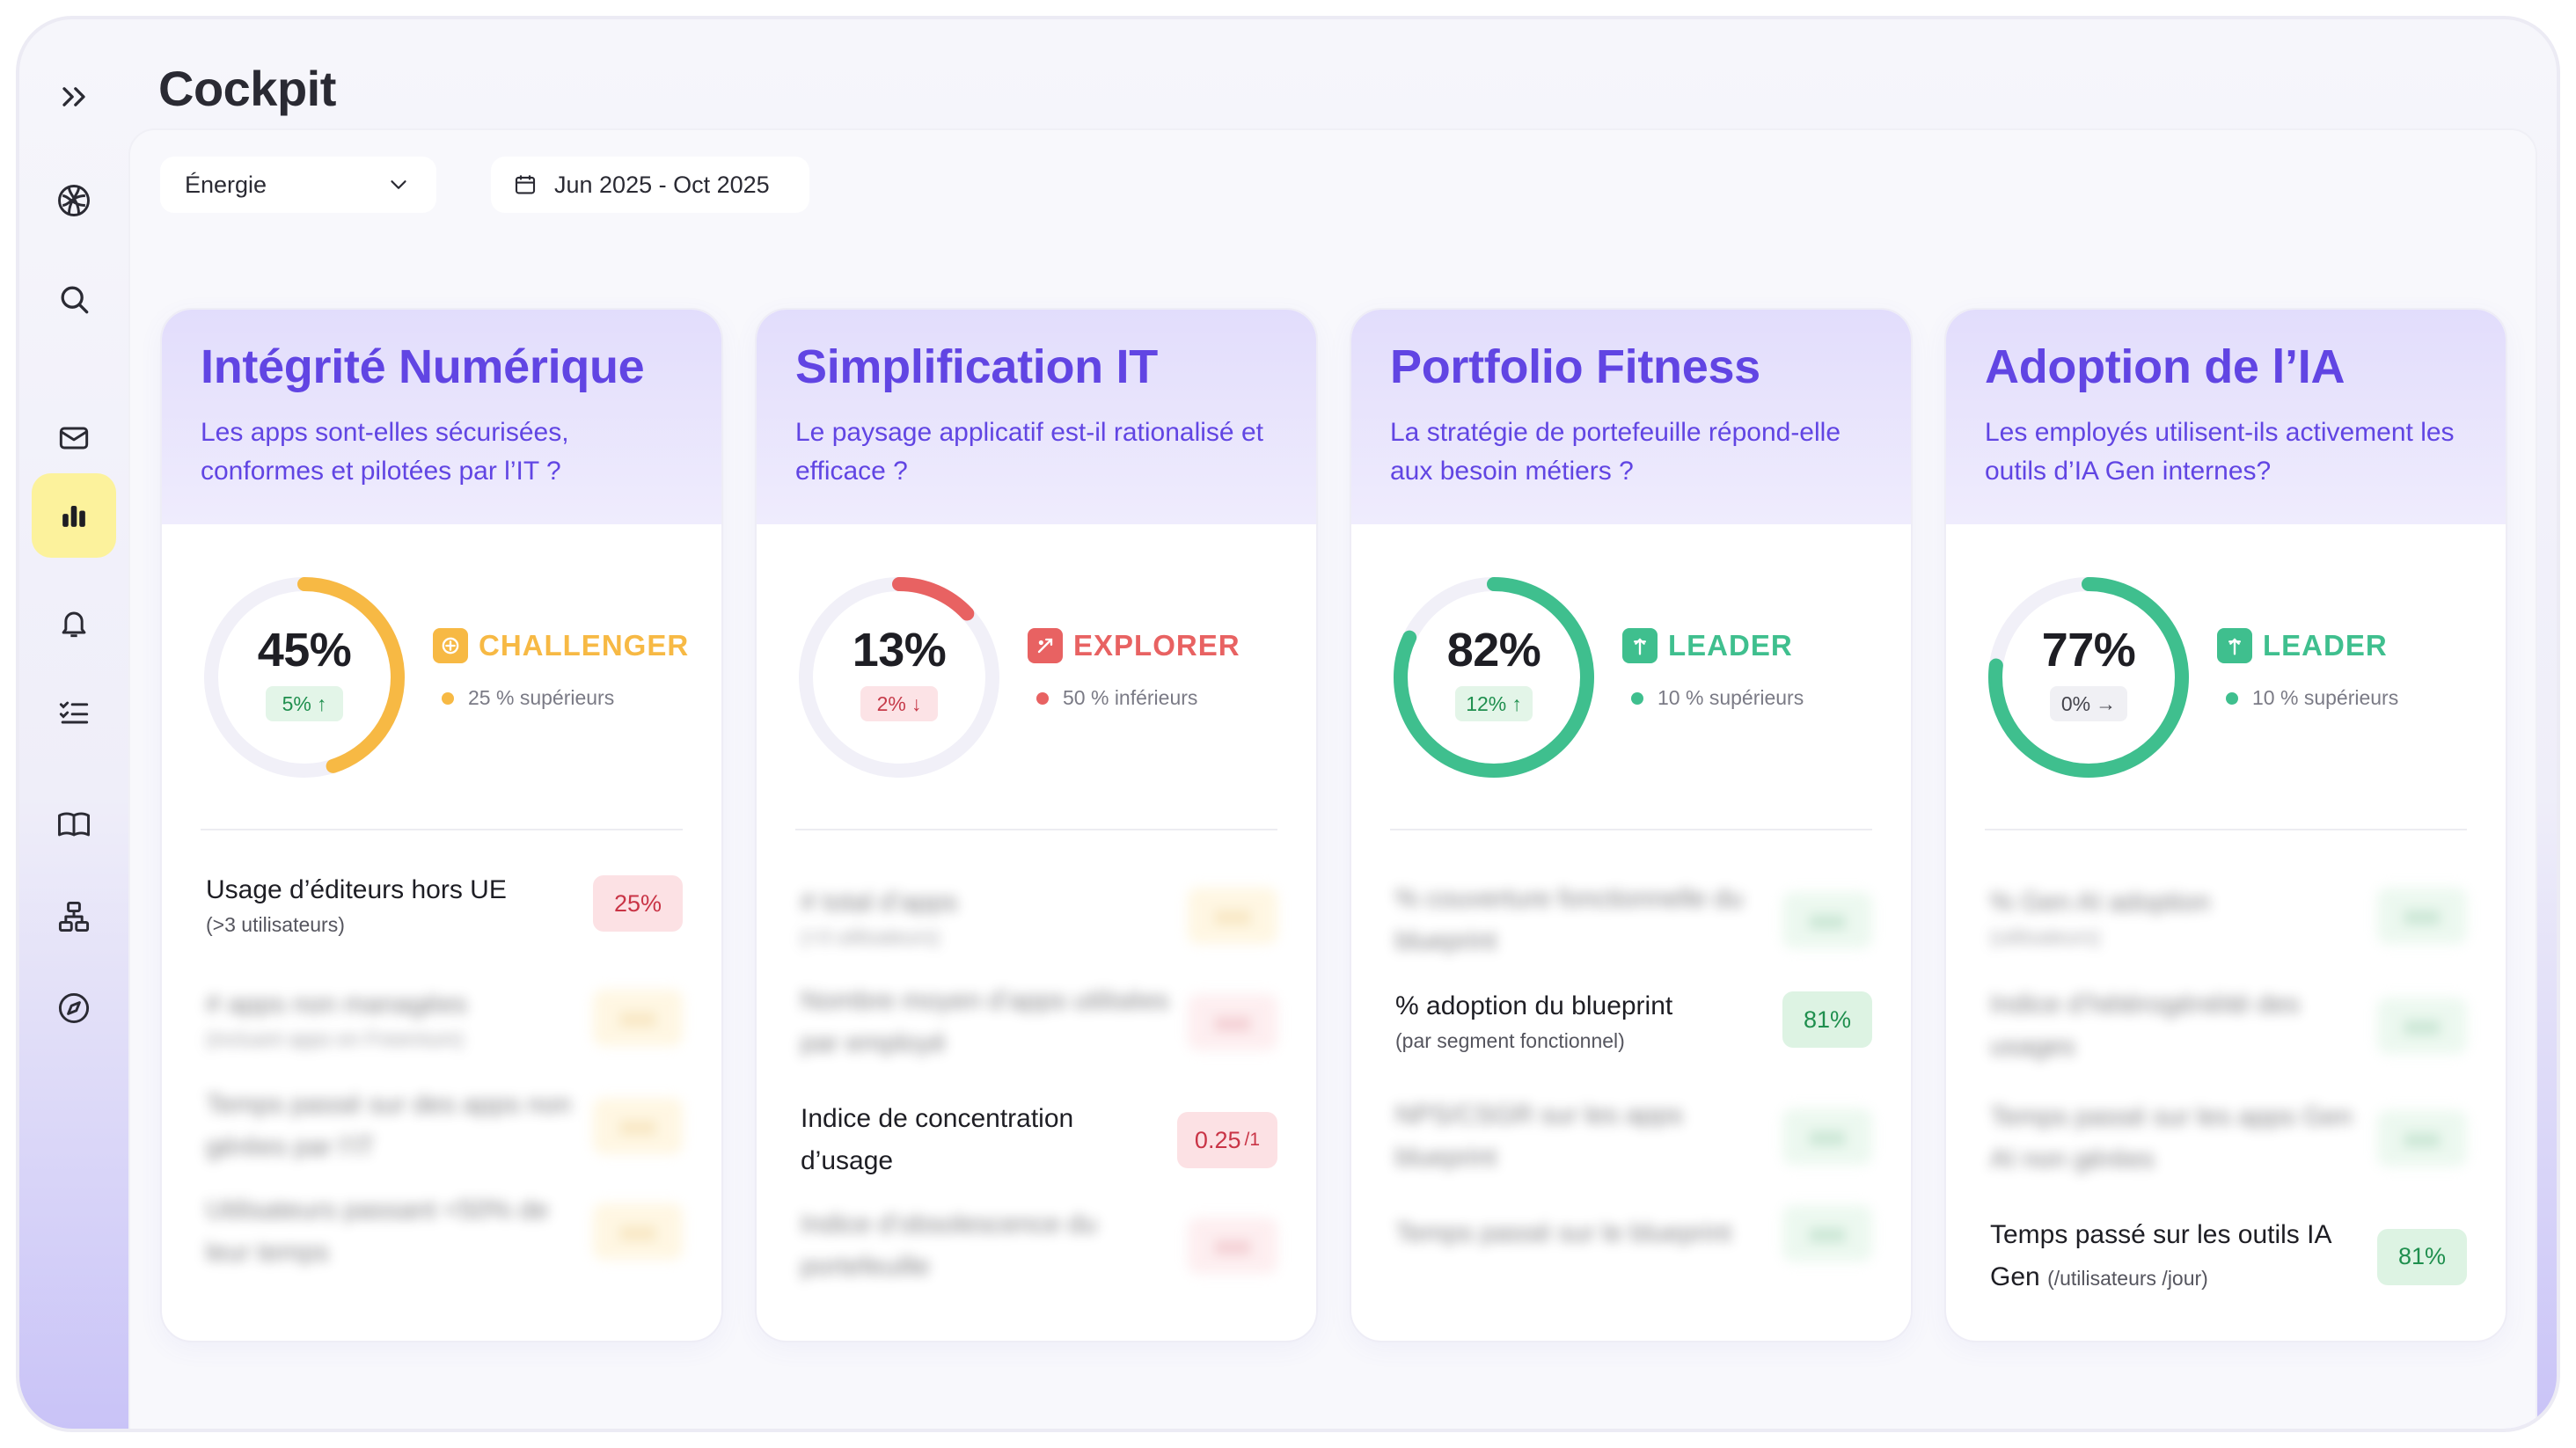  What do you see at coordinates (1539, 1136) in the screenshot?
I see `kpi-label: NPS/CSGR sur les apps blueprint` at bounding box center [1539, 1136].